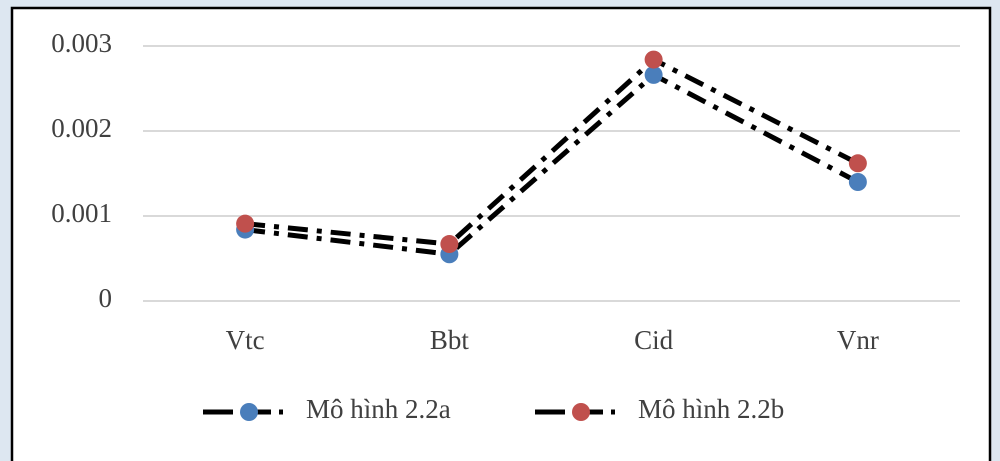 The width and height of the screenshot is (1000, 461). What do you see at coordinates (378, 409) in the screenshot?
I see `legend-label: Mô hình 2.2a` at bounding box center [378, 409].